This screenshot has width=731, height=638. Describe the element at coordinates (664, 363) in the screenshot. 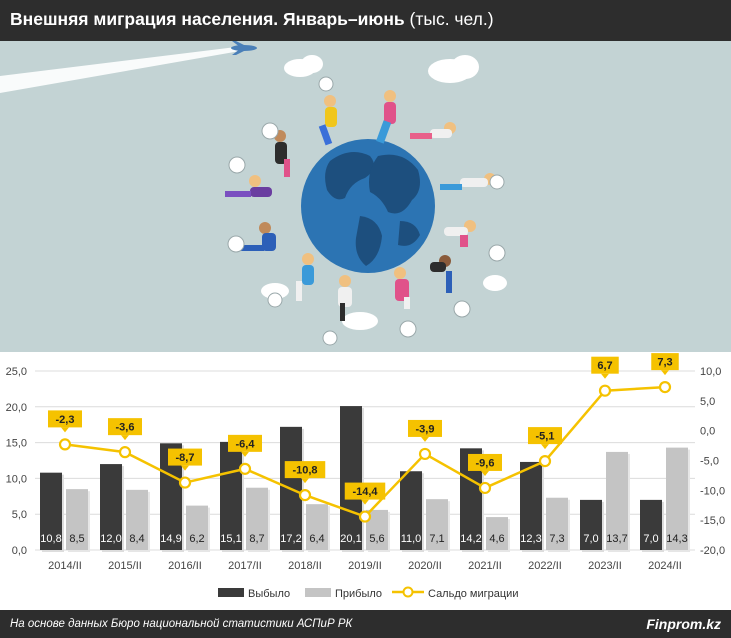

I see `balance-label: 7,3` at that location.